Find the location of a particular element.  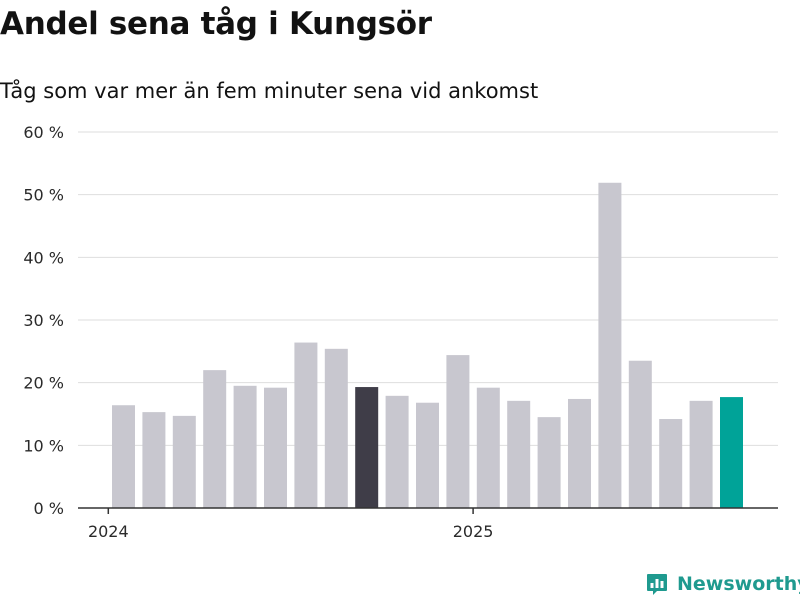

brand-name: Newsworthy is located at coordinates (738, 584).